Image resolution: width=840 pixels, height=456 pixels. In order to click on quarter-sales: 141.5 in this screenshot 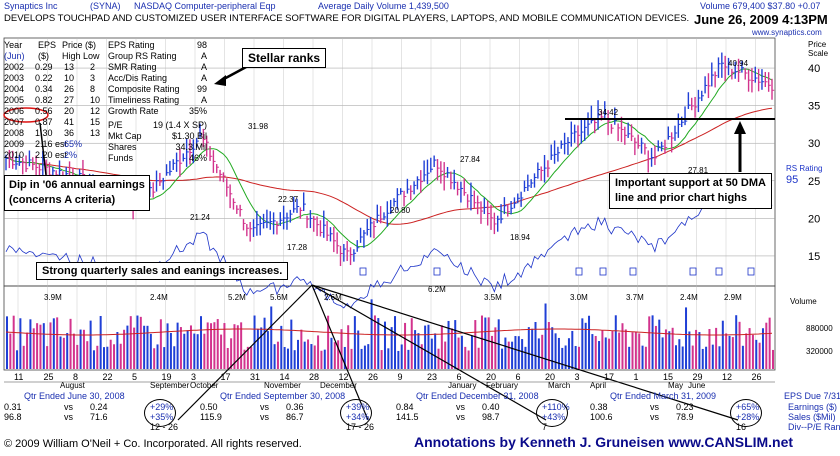, I will do `click(407, 417)`.